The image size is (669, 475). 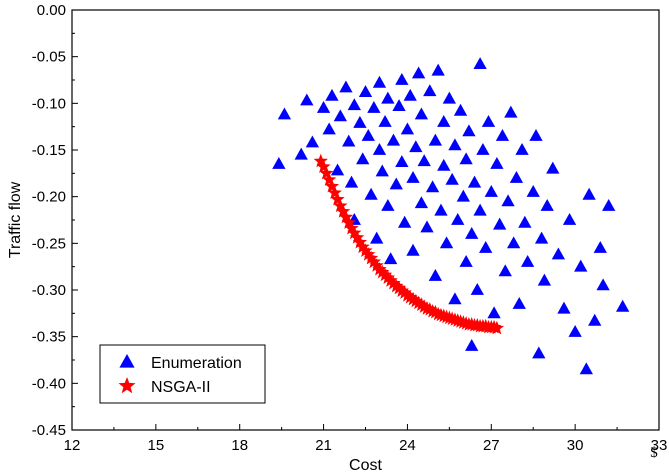 I want to click on y-tick-label: -0.35, so click(x=49, y=337).